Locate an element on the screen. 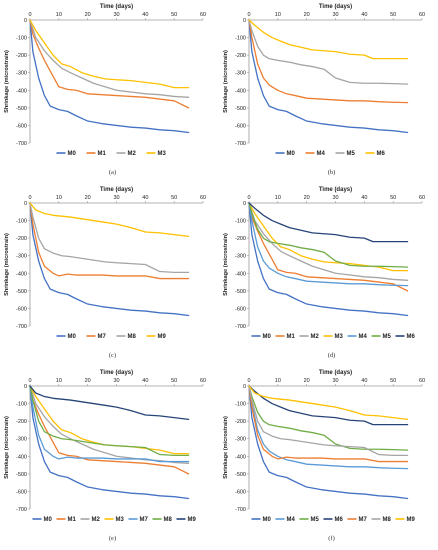 This screenshot has width=438, height=550. series-line-m8 is located at coordinates (109, 421).